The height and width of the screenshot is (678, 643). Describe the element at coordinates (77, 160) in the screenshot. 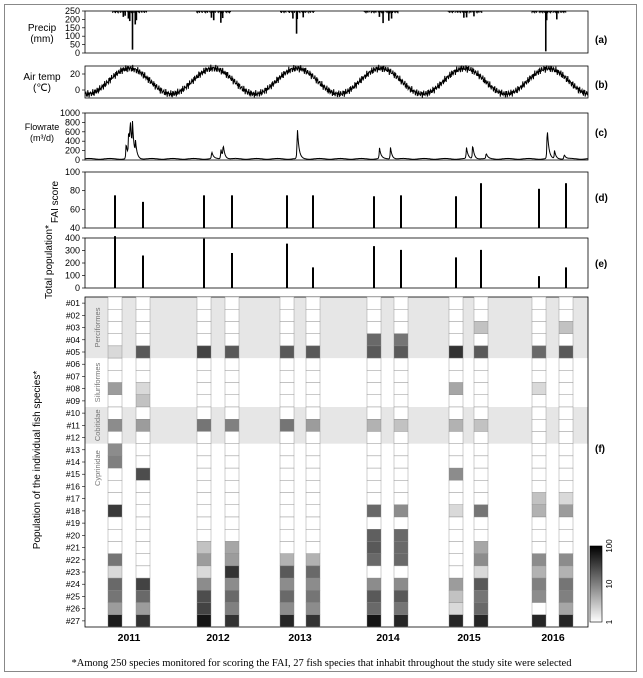

I see `flowrate-axis-tick-label: 0` at that location.